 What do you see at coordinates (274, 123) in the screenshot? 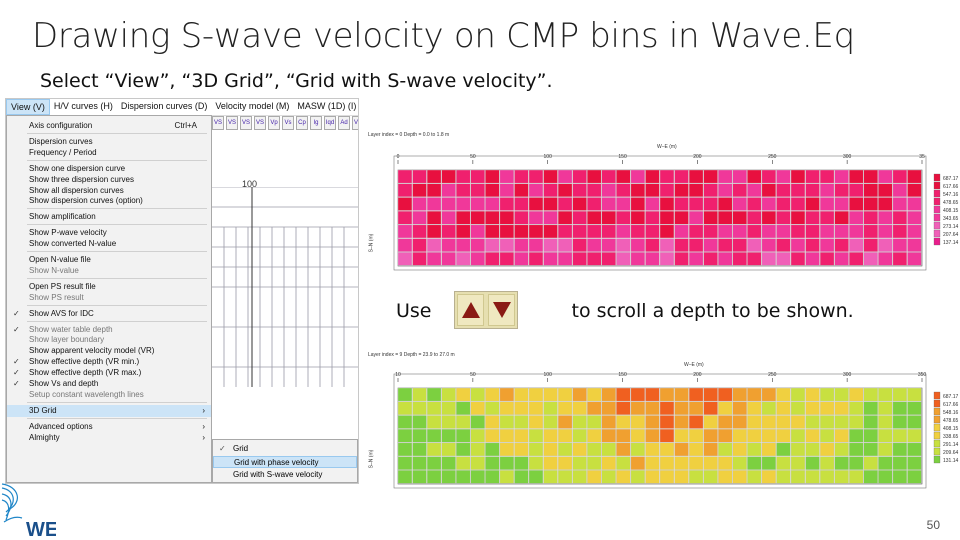
I see `toolbar-button-4: Vp` at bounding box center [274, 123].